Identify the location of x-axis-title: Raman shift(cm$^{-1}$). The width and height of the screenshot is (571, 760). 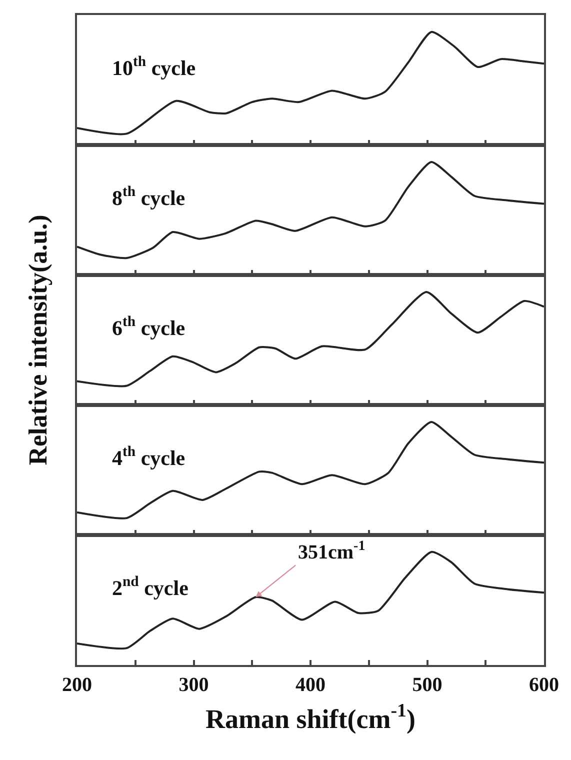
(311, 717).